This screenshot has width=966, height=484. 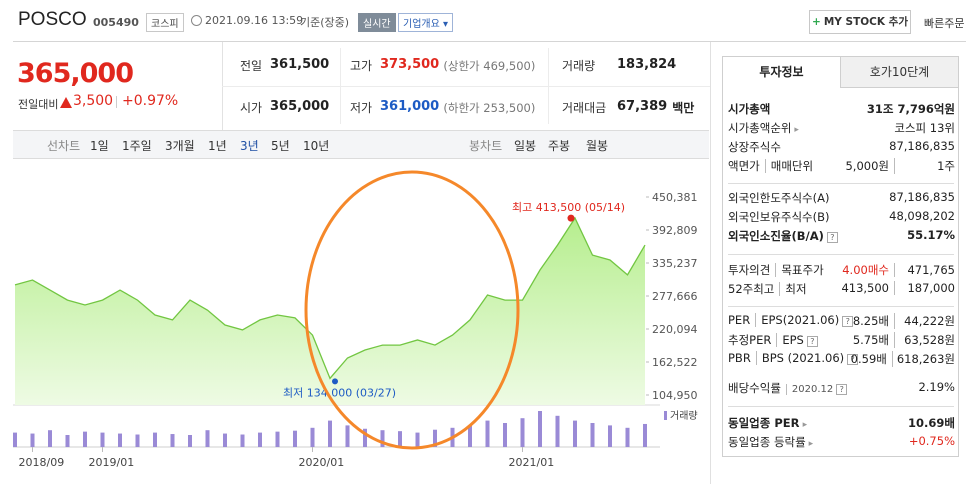 I want to click on info-value-part: 44,222원, so click(x=924, y=321).